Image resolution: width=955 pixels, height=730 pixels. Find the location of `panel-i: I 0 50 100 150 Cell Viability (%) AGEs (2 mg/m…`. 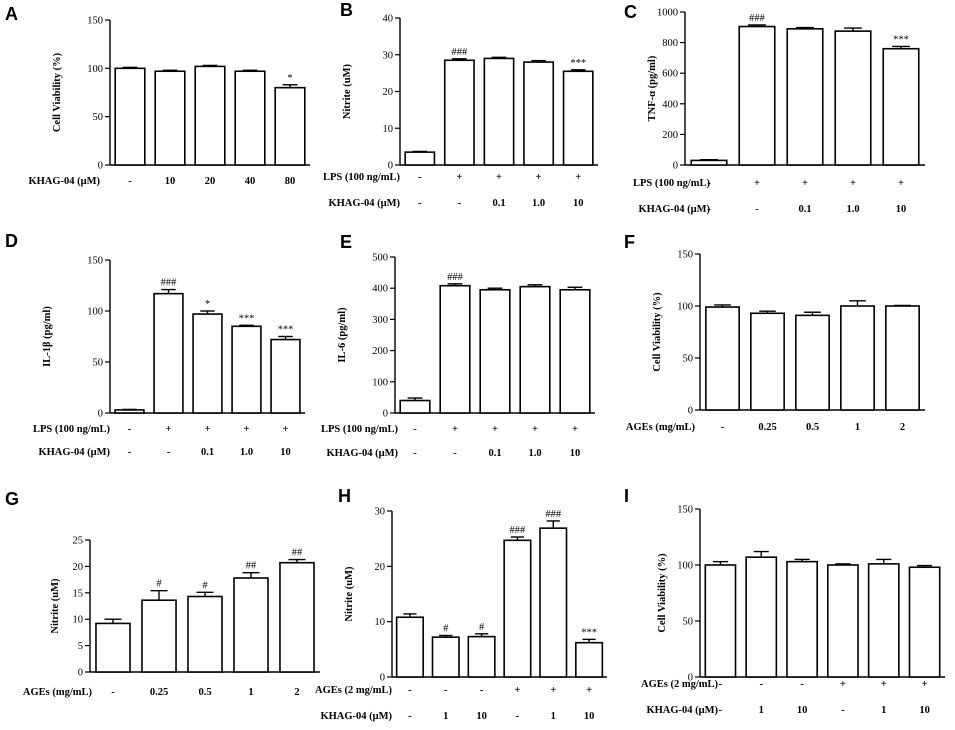

panel-i: I 0 50 100 150 Cell Viability (%) AGEs (2 mg/m… is located at coordinates (784, 601).